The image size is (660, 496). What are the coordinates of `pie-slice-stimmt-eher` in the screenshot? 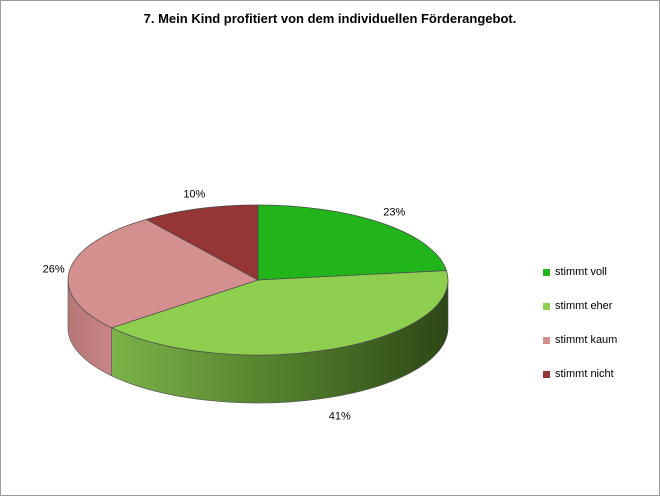 It's located at (279, 313).